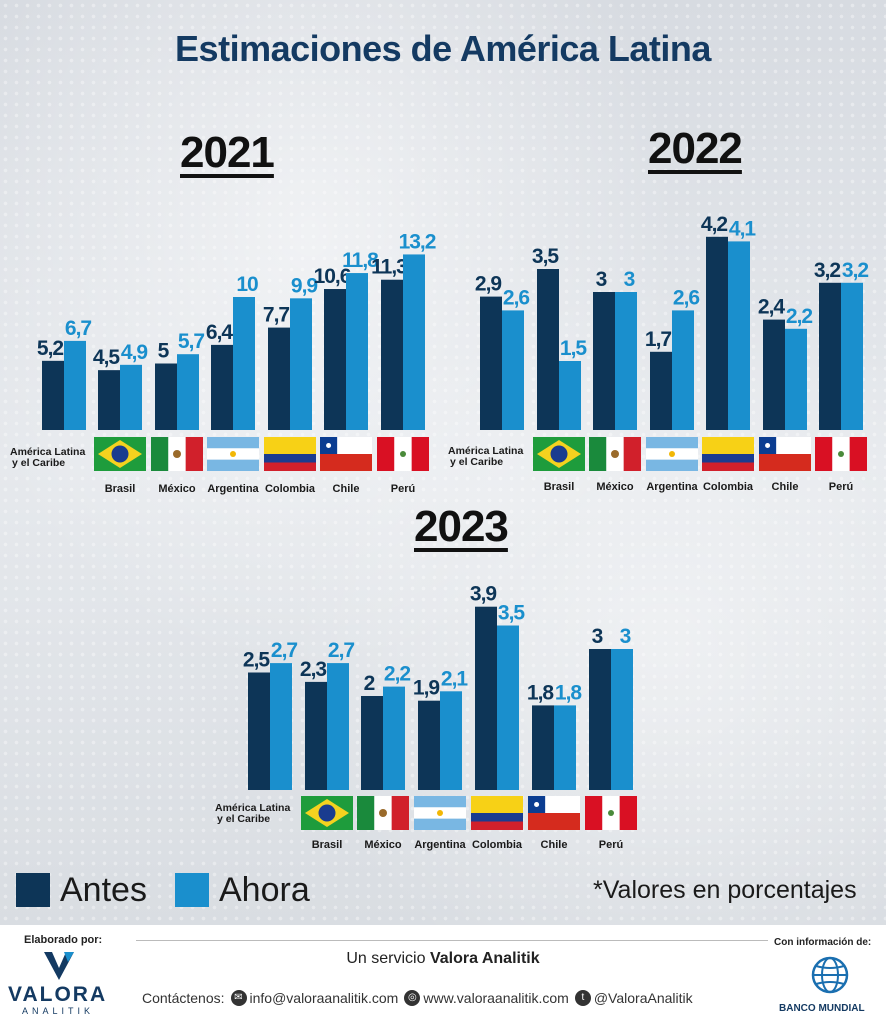 The width and height of the screenshot is (886, 1024). What do you see at coordinates (238, 998) in the screenshot?
I see `email-icon: ✉` at bounding box center [238, 998].